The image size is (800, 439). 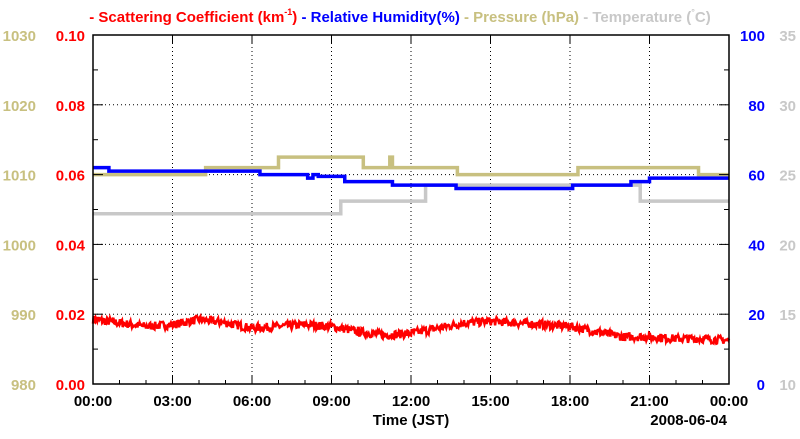 I want to click on humidity-tick-label: 60, so click(x=756, y=176).